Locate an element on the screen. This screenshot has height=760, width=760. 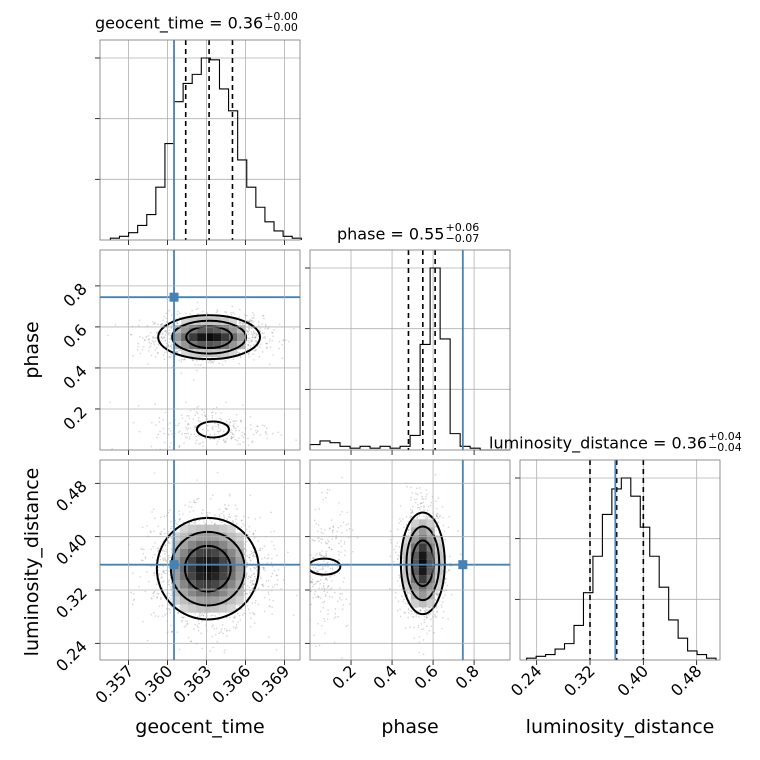
y-tick-label: 0.8 is located at coordinates (74, 294).